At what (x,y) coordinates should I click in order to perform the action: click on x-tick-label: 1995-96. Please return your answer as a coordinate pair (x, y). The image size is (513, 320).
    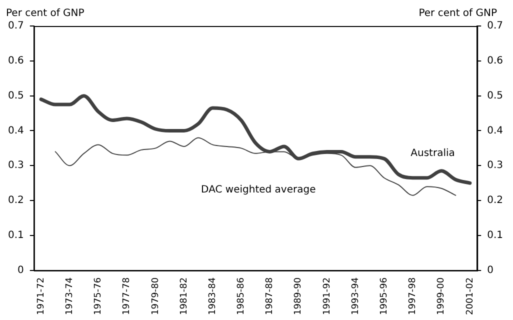
    Looking at the image, I should click on (385, 296).